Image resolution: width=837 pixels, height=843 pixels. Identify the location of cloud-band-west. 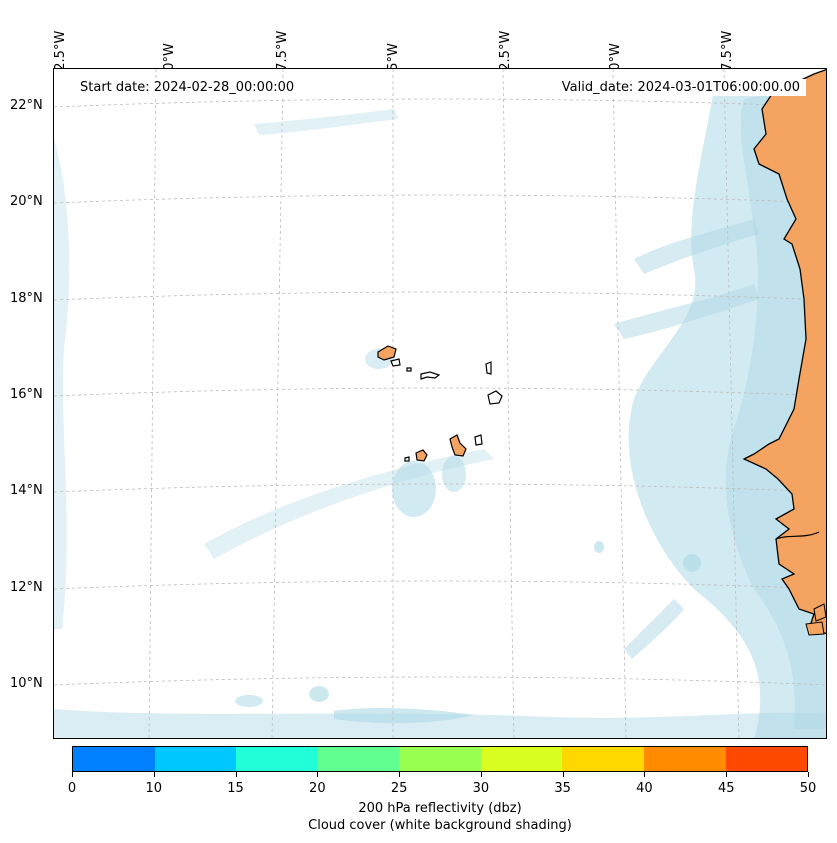
(62, 384).